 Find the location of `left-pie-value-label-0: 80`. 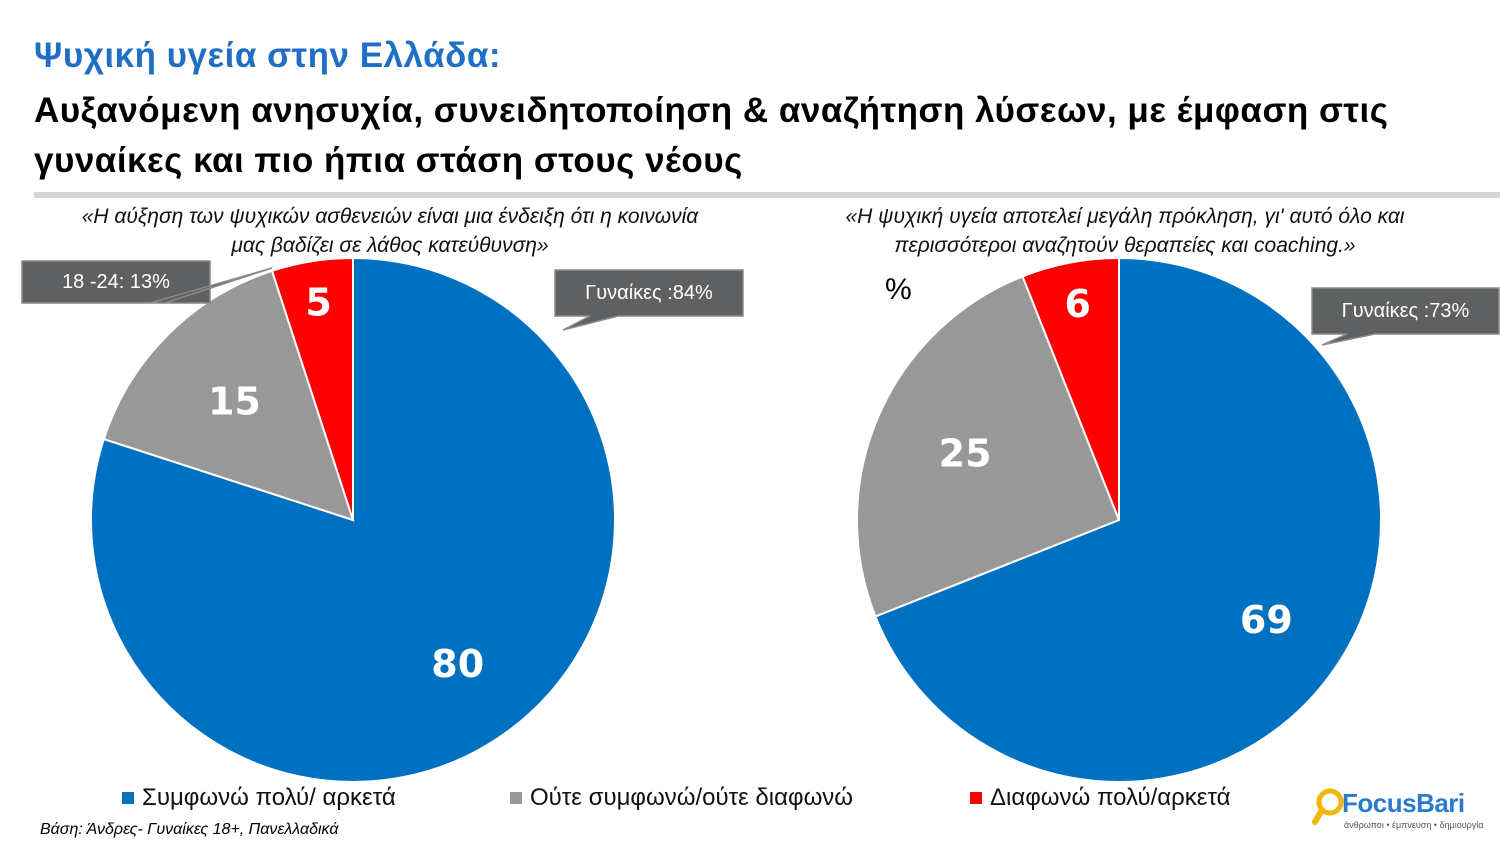

left-pie-value-label-0: 80 is located at coordinates (457, 664).